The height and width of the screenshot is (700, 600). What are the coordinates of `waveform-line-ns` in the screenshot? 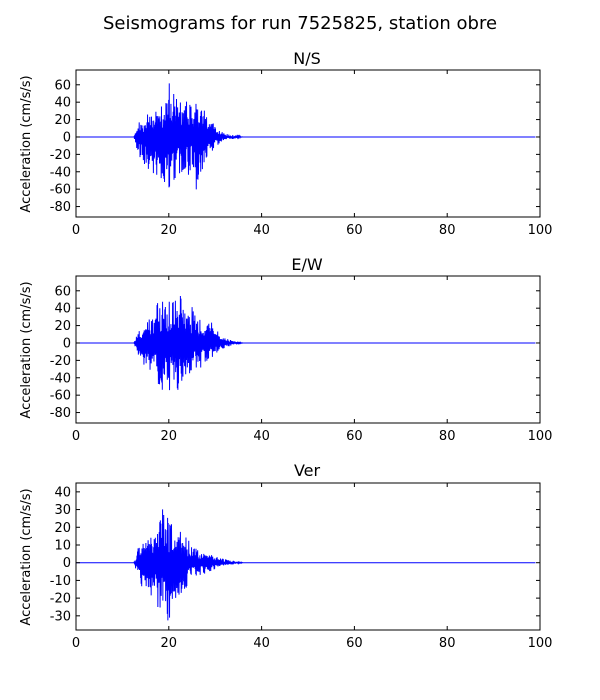 It's located at (306, 136).